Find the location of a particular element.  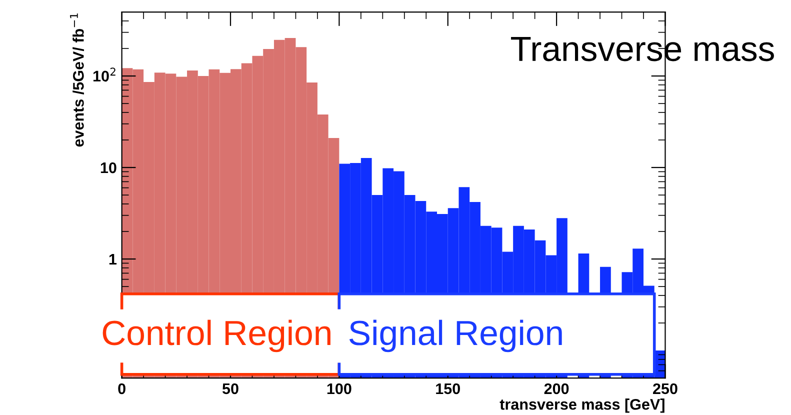

y-tick-label: 1 is located at coordinates (113, 259).